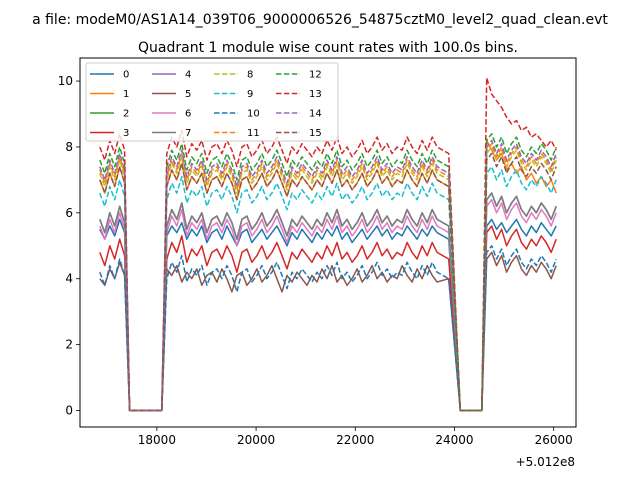  What do you see at coordinates (188, 114) in the screenshot?
I see `legend-label-6: 6` at bounding box center [188, 114].